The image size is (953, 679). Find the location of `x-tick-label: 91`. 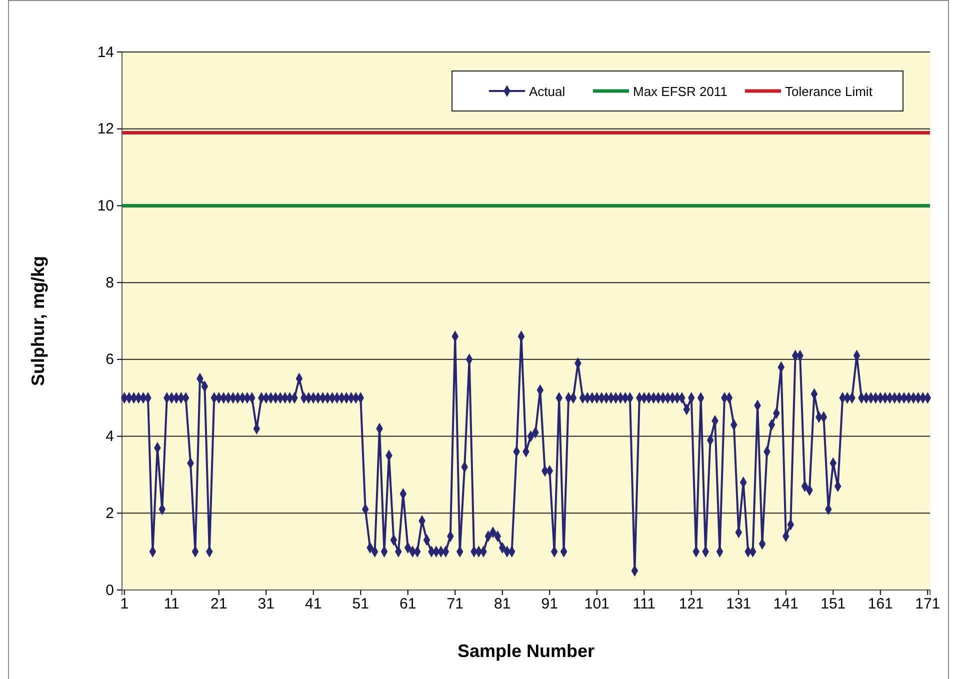

x-tick-label: 91 is located at coordinates (549, 604).